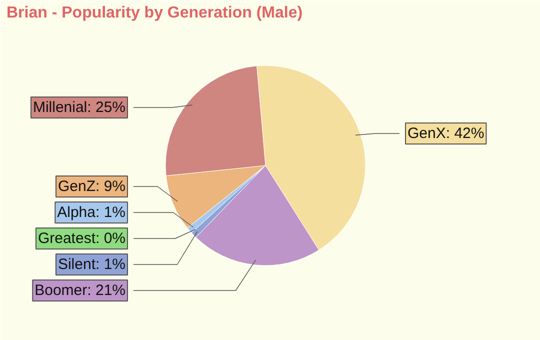  Describe the element at coordinates (79, 107) in the screenshot. I see `slice-label: Millenial: 25%` at that location.